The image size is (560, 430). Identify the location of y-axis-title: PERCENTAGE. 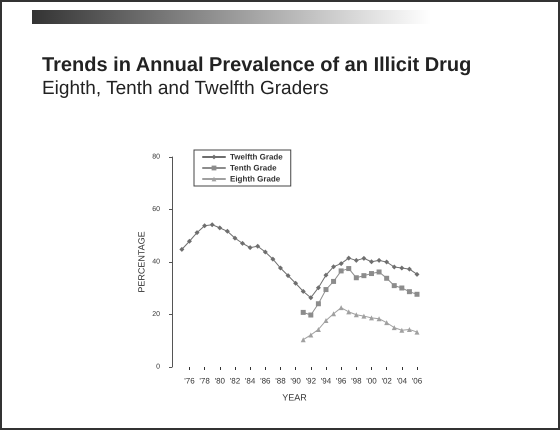
(141, 262).